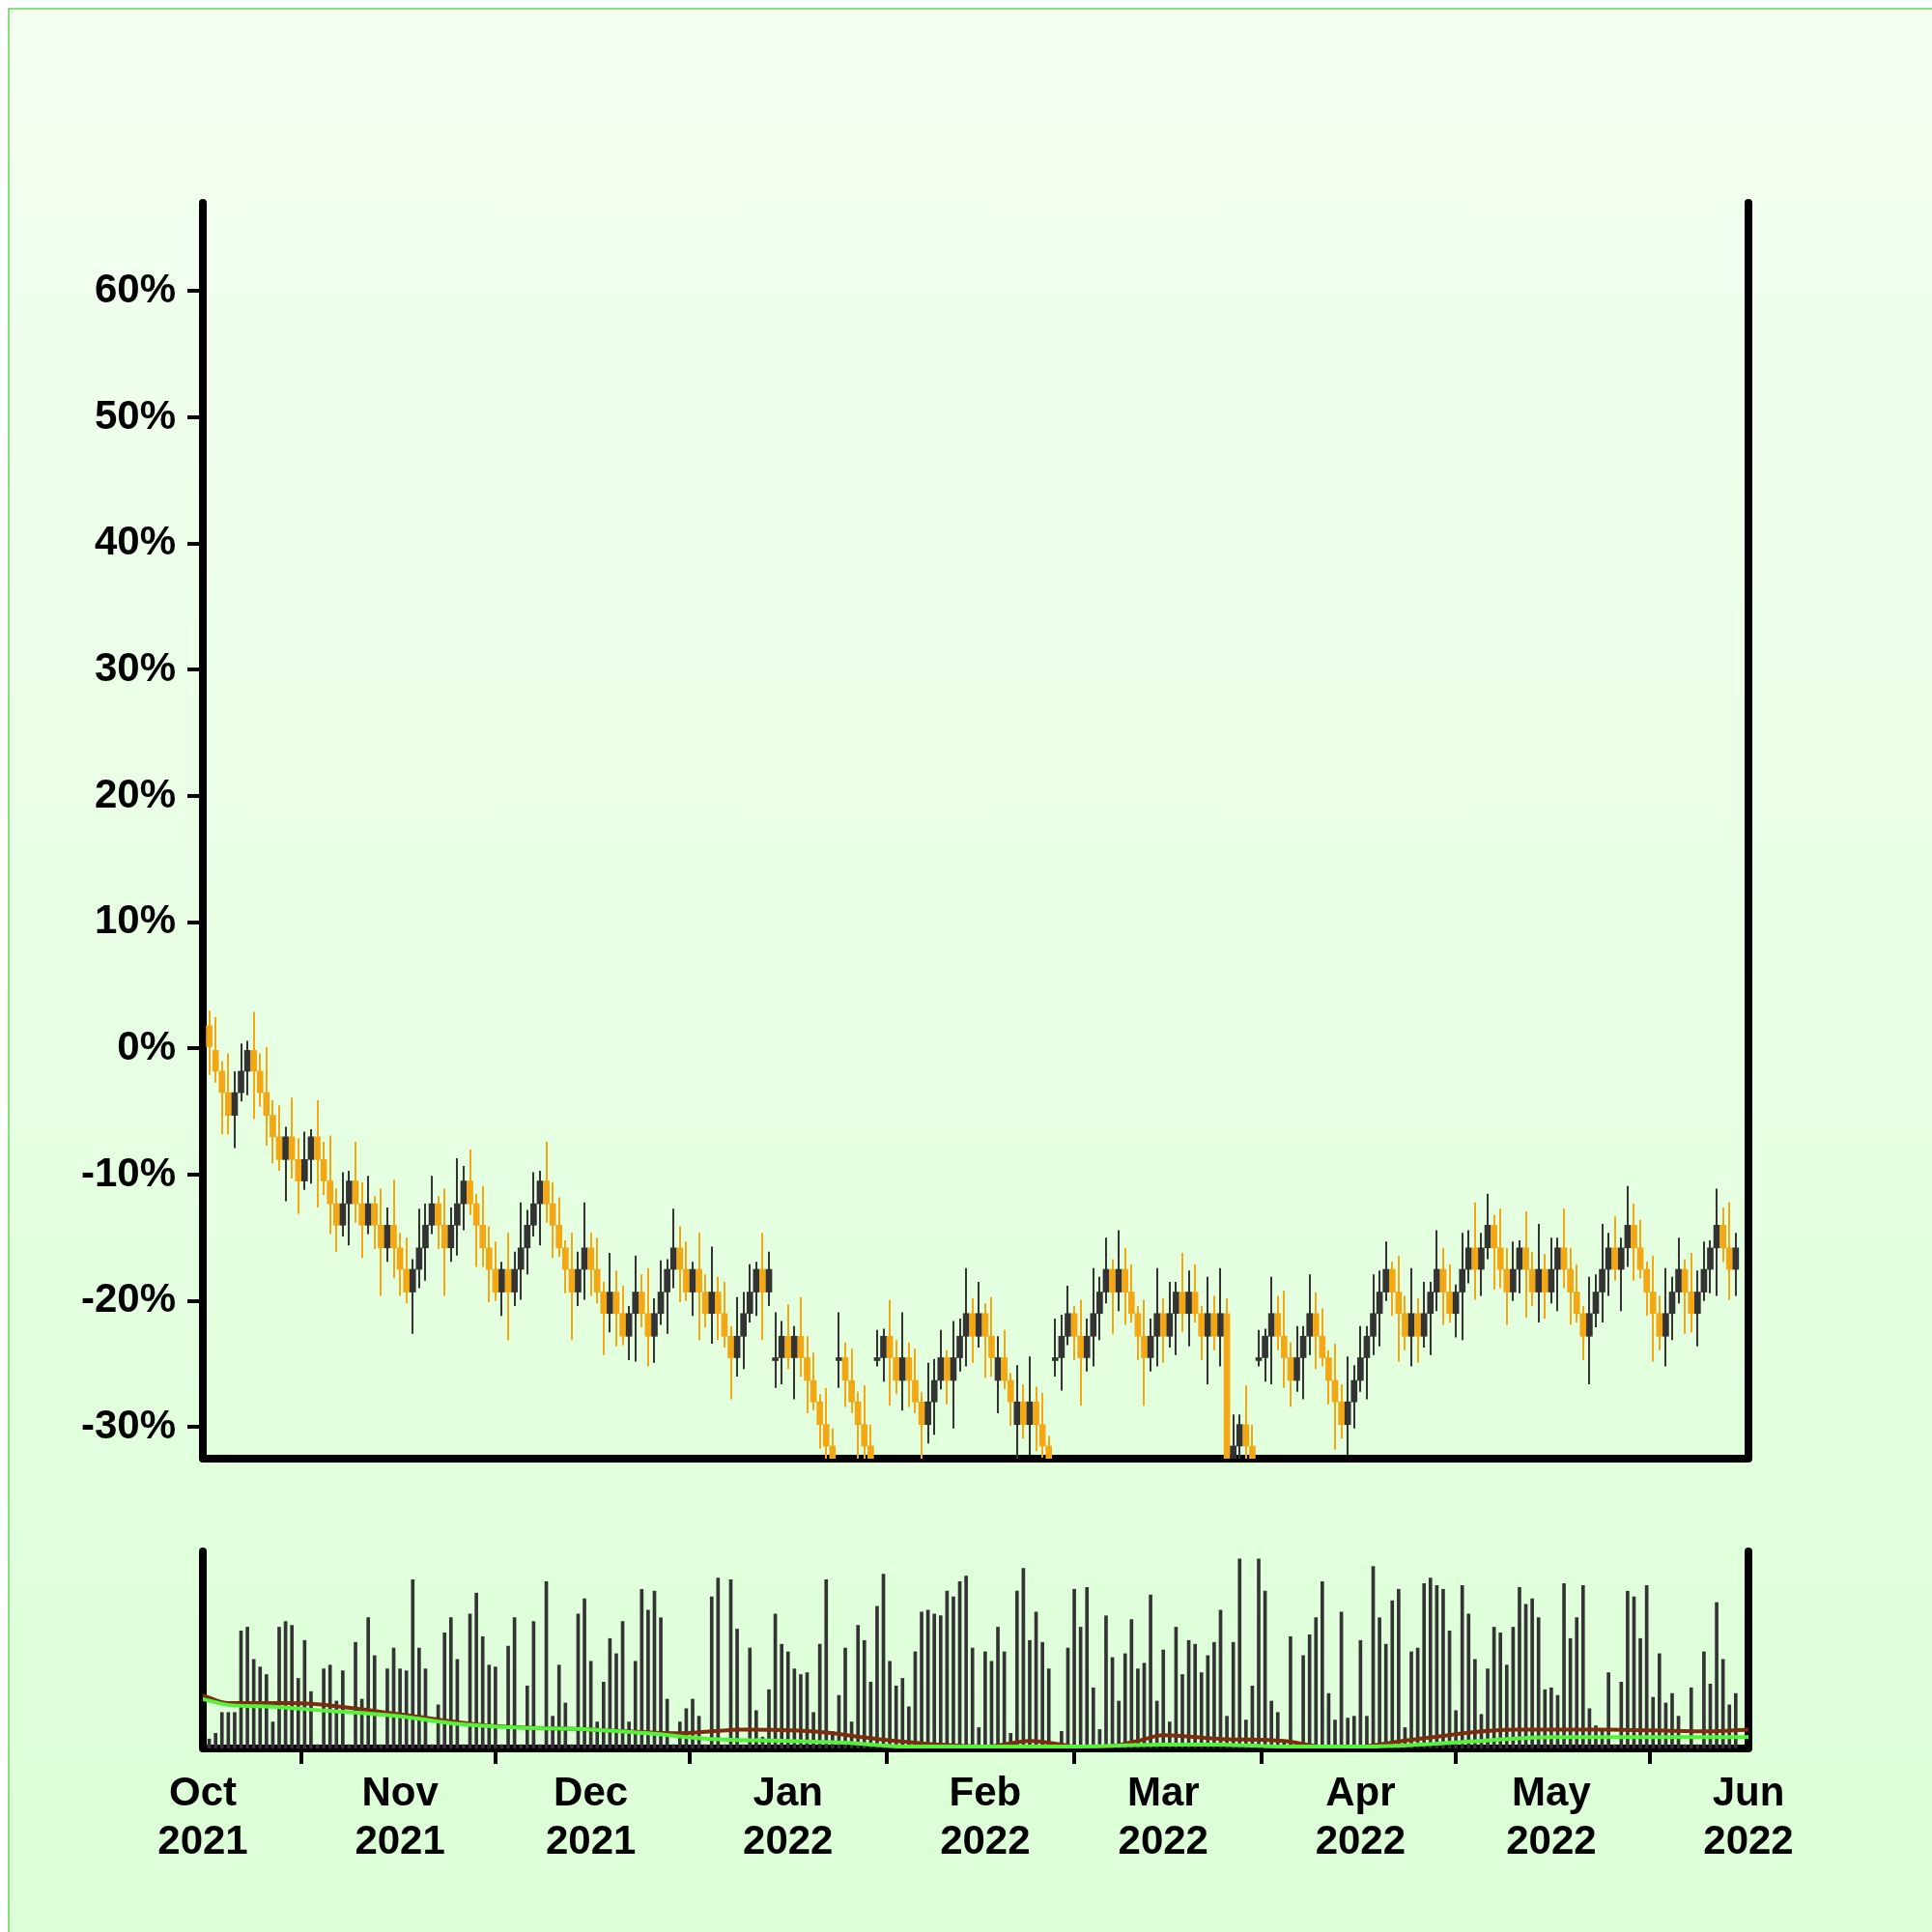 This screenshot has height=1932, width=1932. I want to click on x-tick-label: Jun 2022, so click(1748, 1815).